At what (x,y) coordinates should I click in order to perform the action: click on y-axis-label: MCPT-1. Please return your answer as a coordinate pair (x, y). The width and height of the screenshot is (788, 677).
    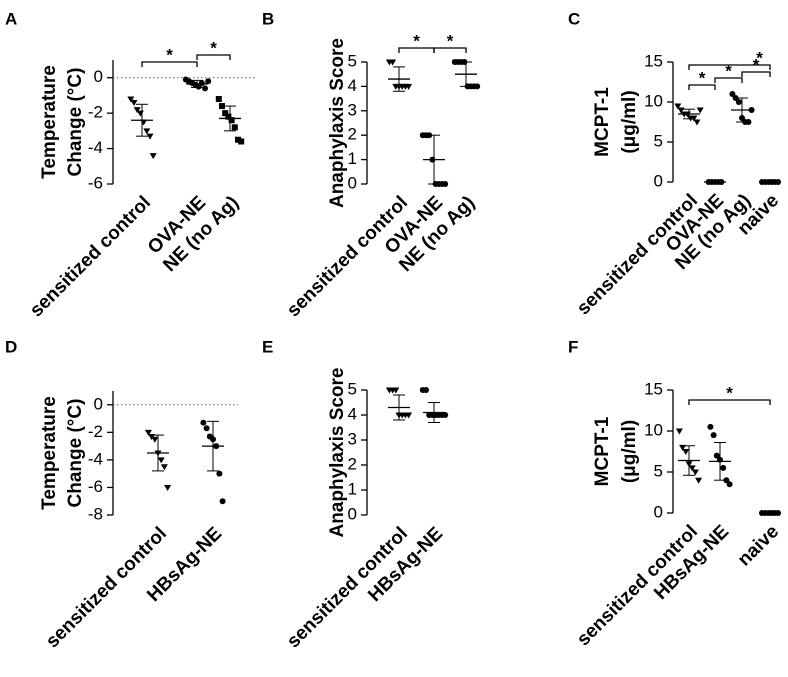
    Looking at the image, I should click on (602, 122).